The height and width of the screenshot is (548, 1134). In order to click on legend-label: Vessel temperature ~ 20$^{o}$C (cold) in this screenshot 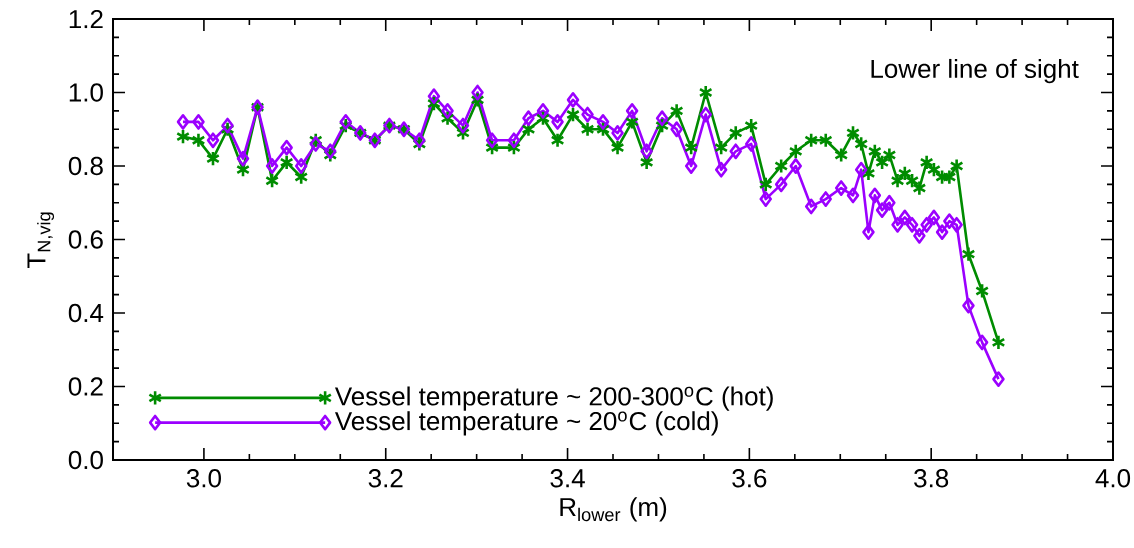, I will do `click(526, 423)`.